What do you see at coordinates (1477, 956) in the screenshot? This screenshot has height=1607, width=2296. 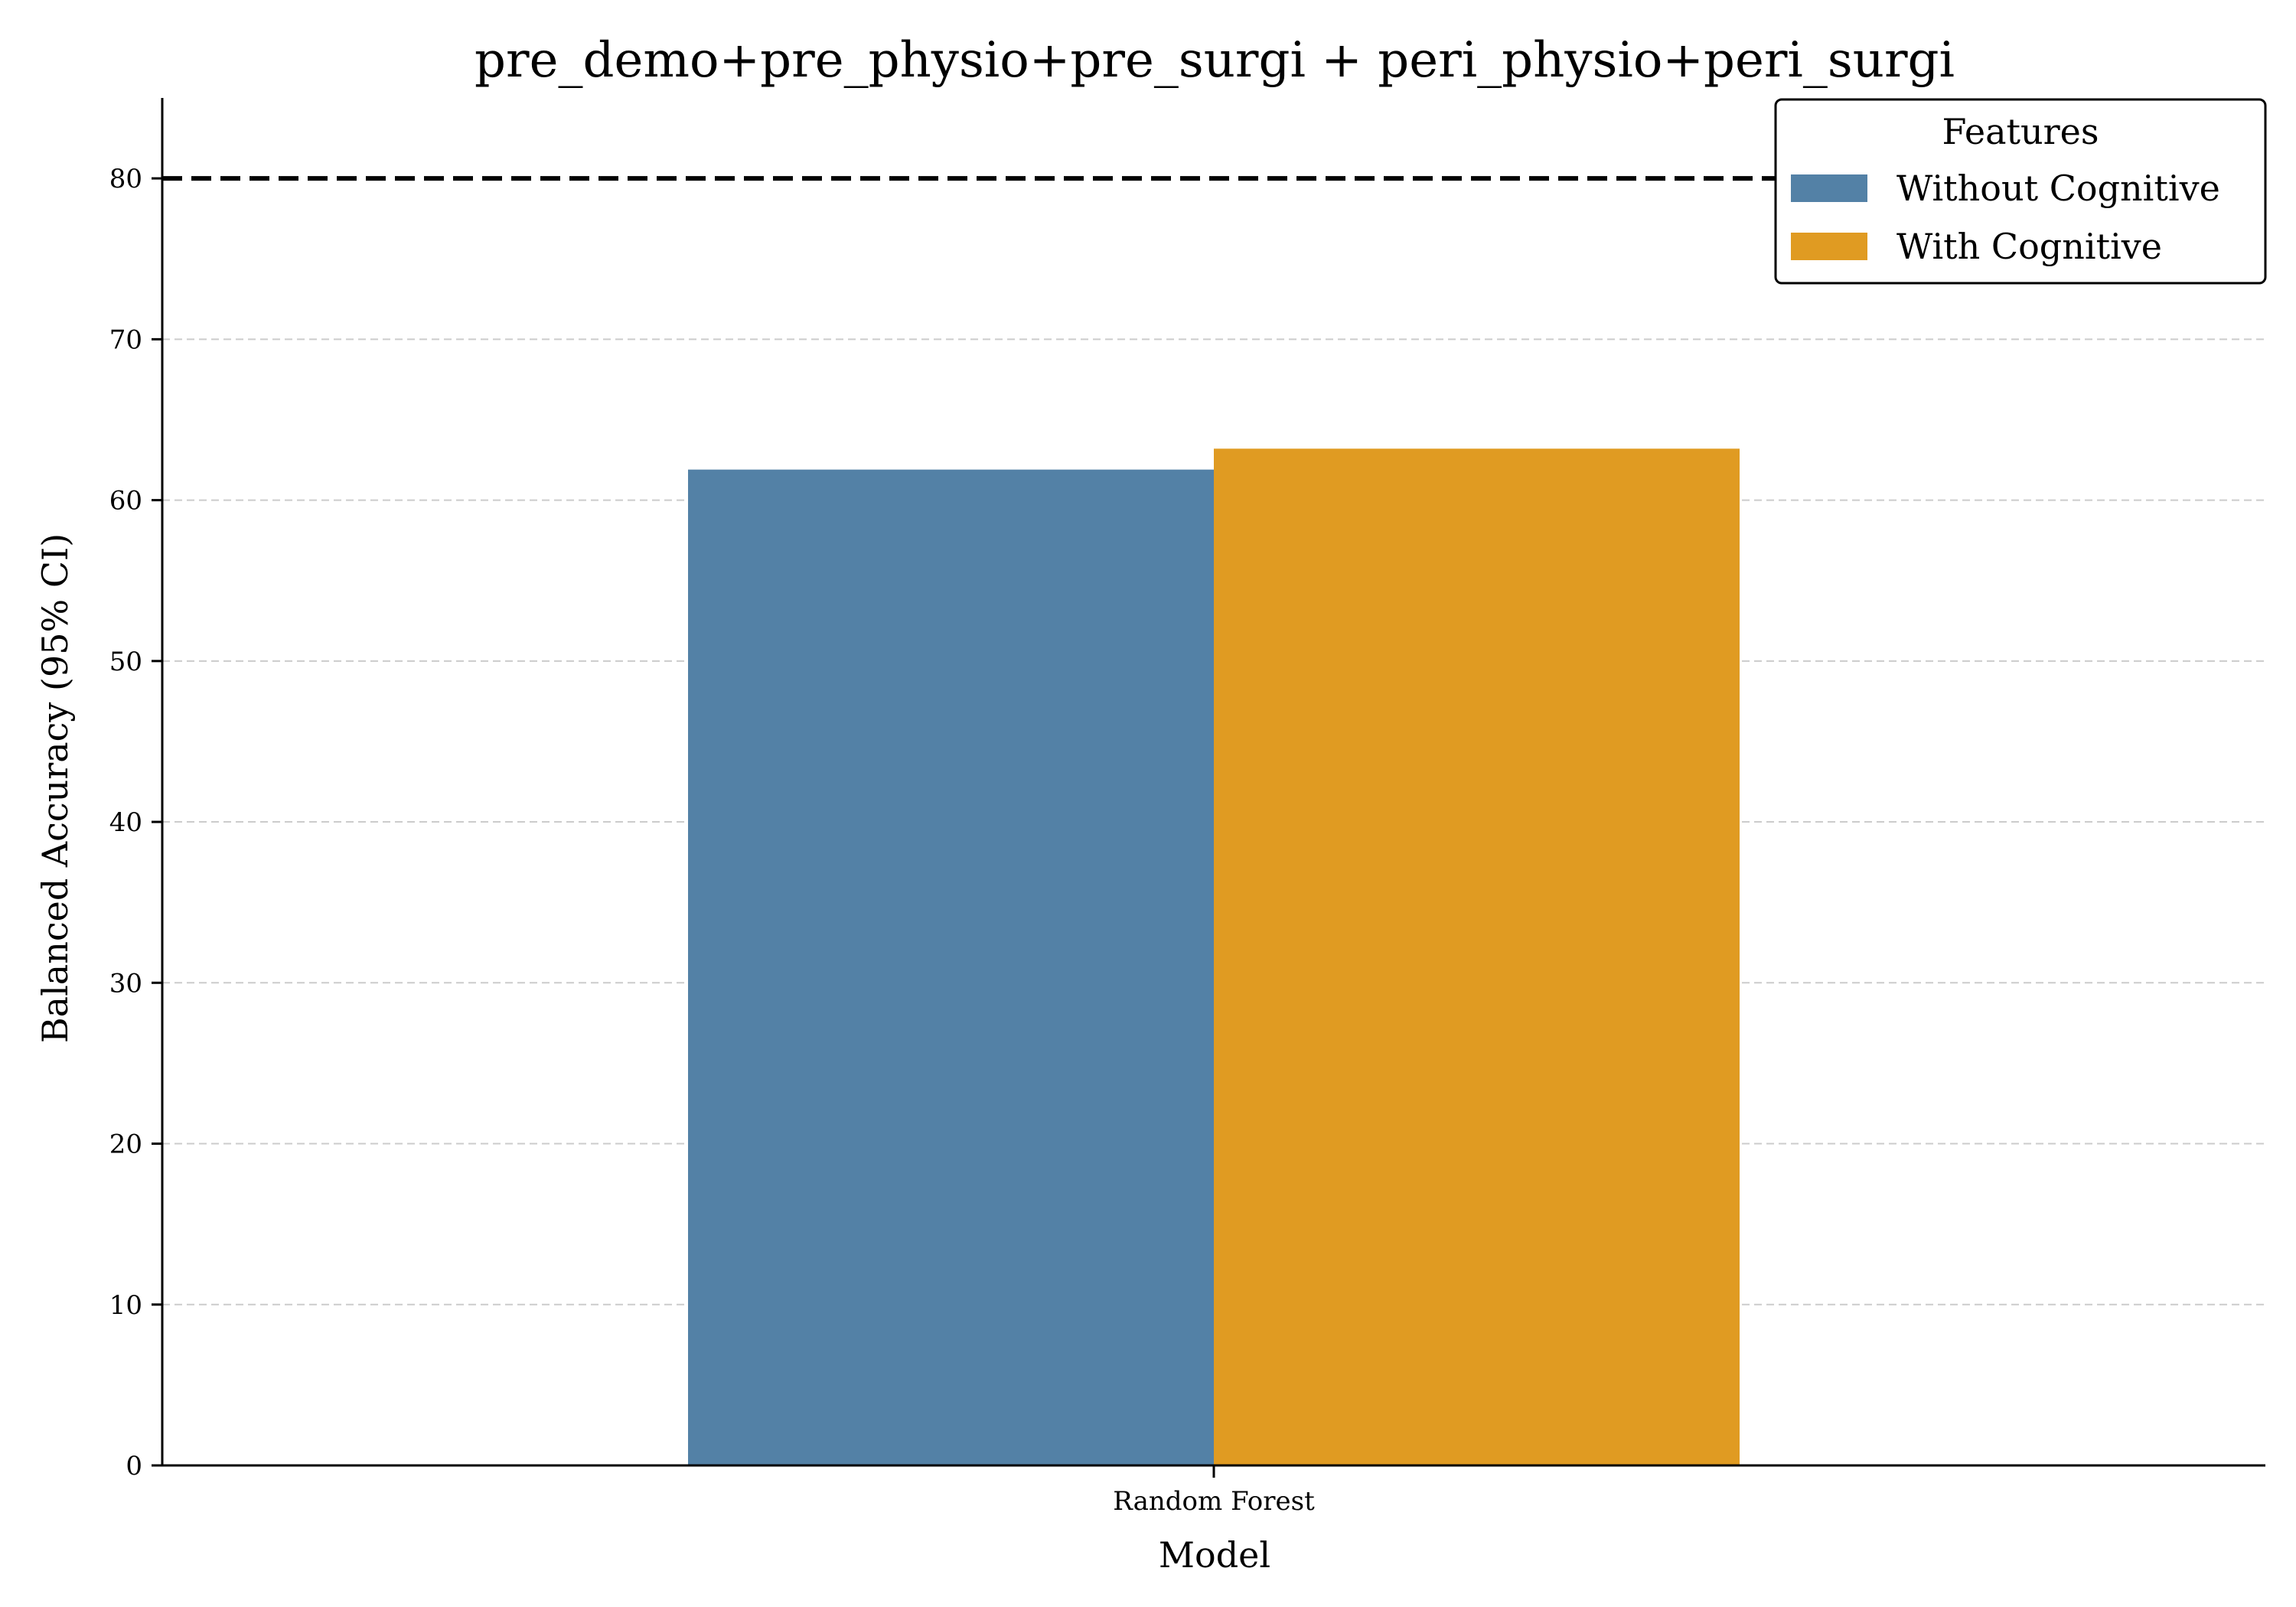 I see `bar-with-cognitive` at bounding box center [1477, 956].